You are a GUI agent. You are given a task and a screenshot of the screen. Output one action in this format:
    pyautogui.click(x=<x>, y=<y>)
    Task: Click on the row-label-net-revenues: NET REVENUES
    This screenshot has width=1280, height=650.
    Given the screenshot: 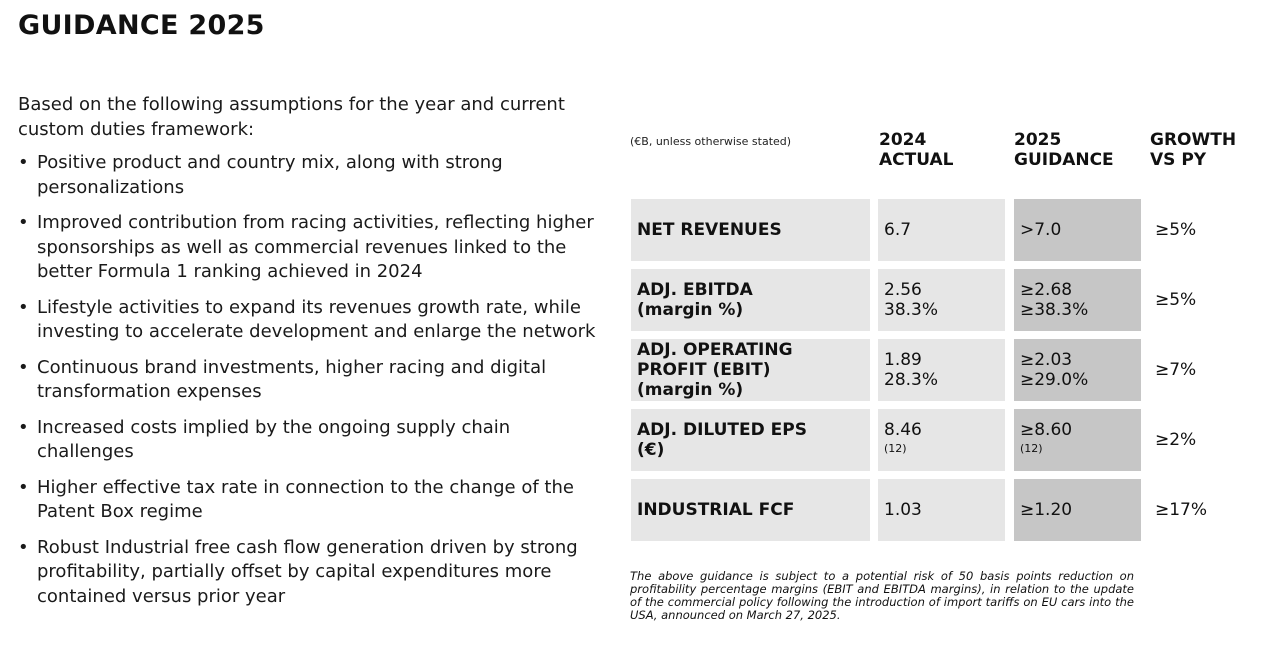 What is the action you would take?
    pyautogui.click(x=750, y=230)
    